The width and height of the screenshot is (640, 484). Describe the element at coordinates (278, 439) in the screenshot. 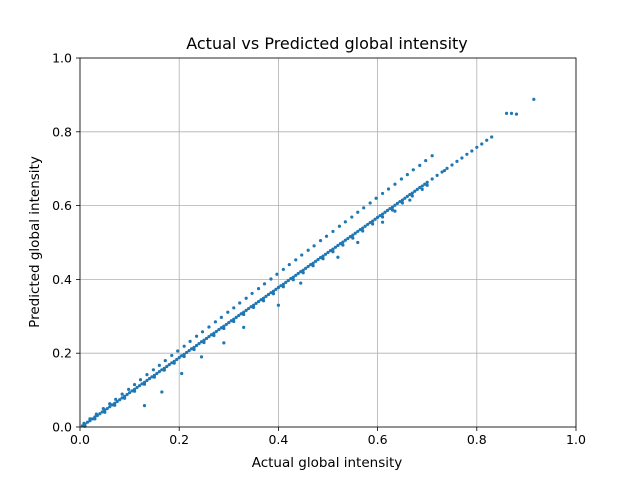

I see `x-tick-label: 0.4` at that location.